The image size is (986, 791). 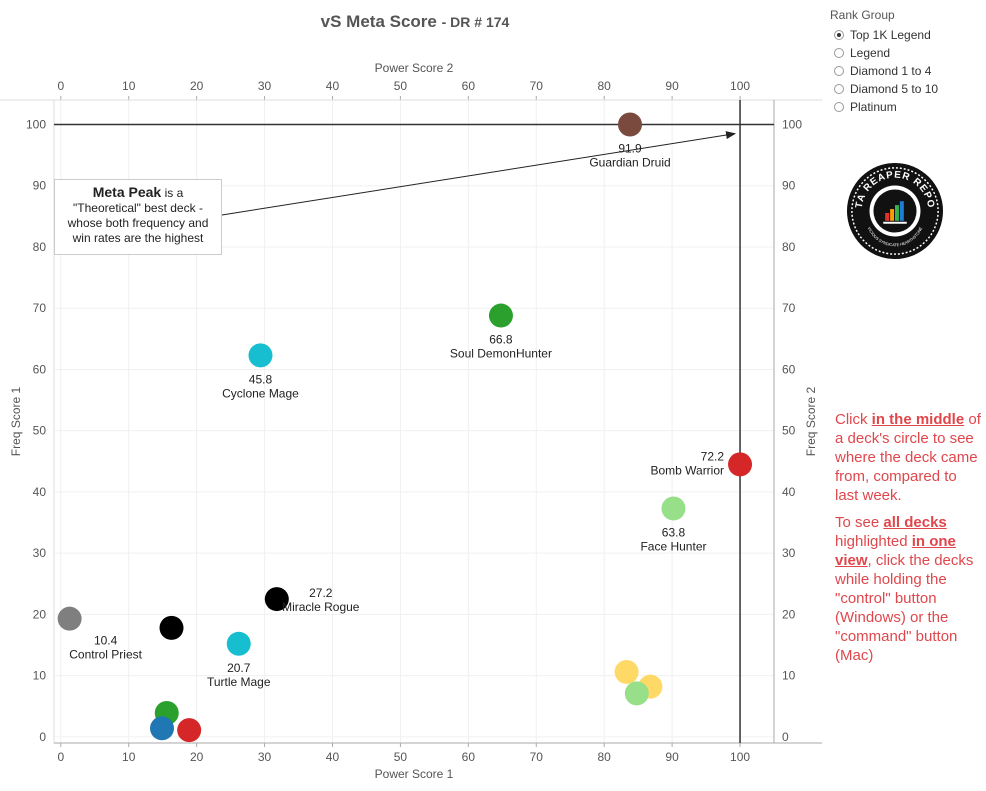 What do you see at coordinates (129, 757) in the screenshot?
I see `x-tick-bottom: 10` at bounding box center [129, 757].